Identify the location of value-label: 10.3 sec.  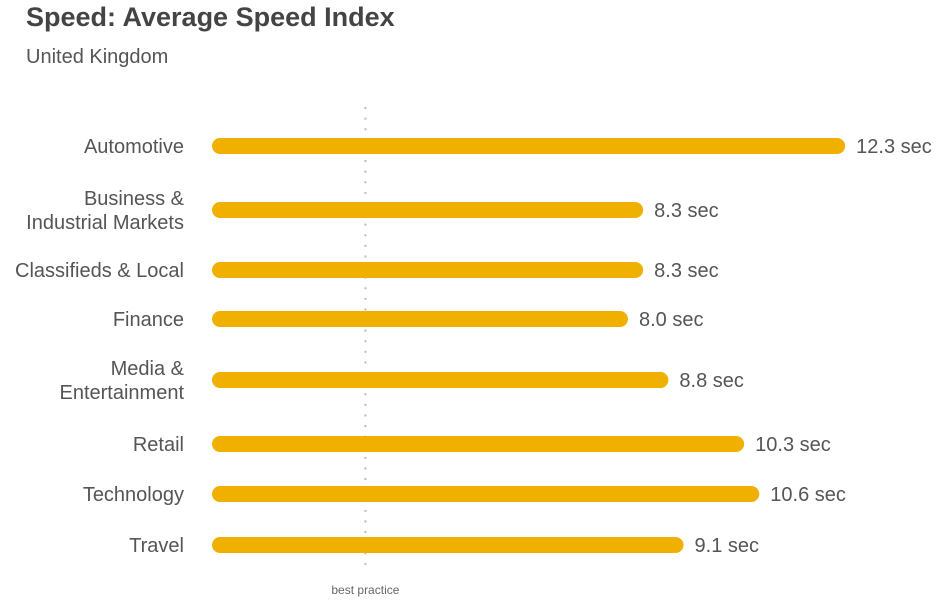
(793, 445).